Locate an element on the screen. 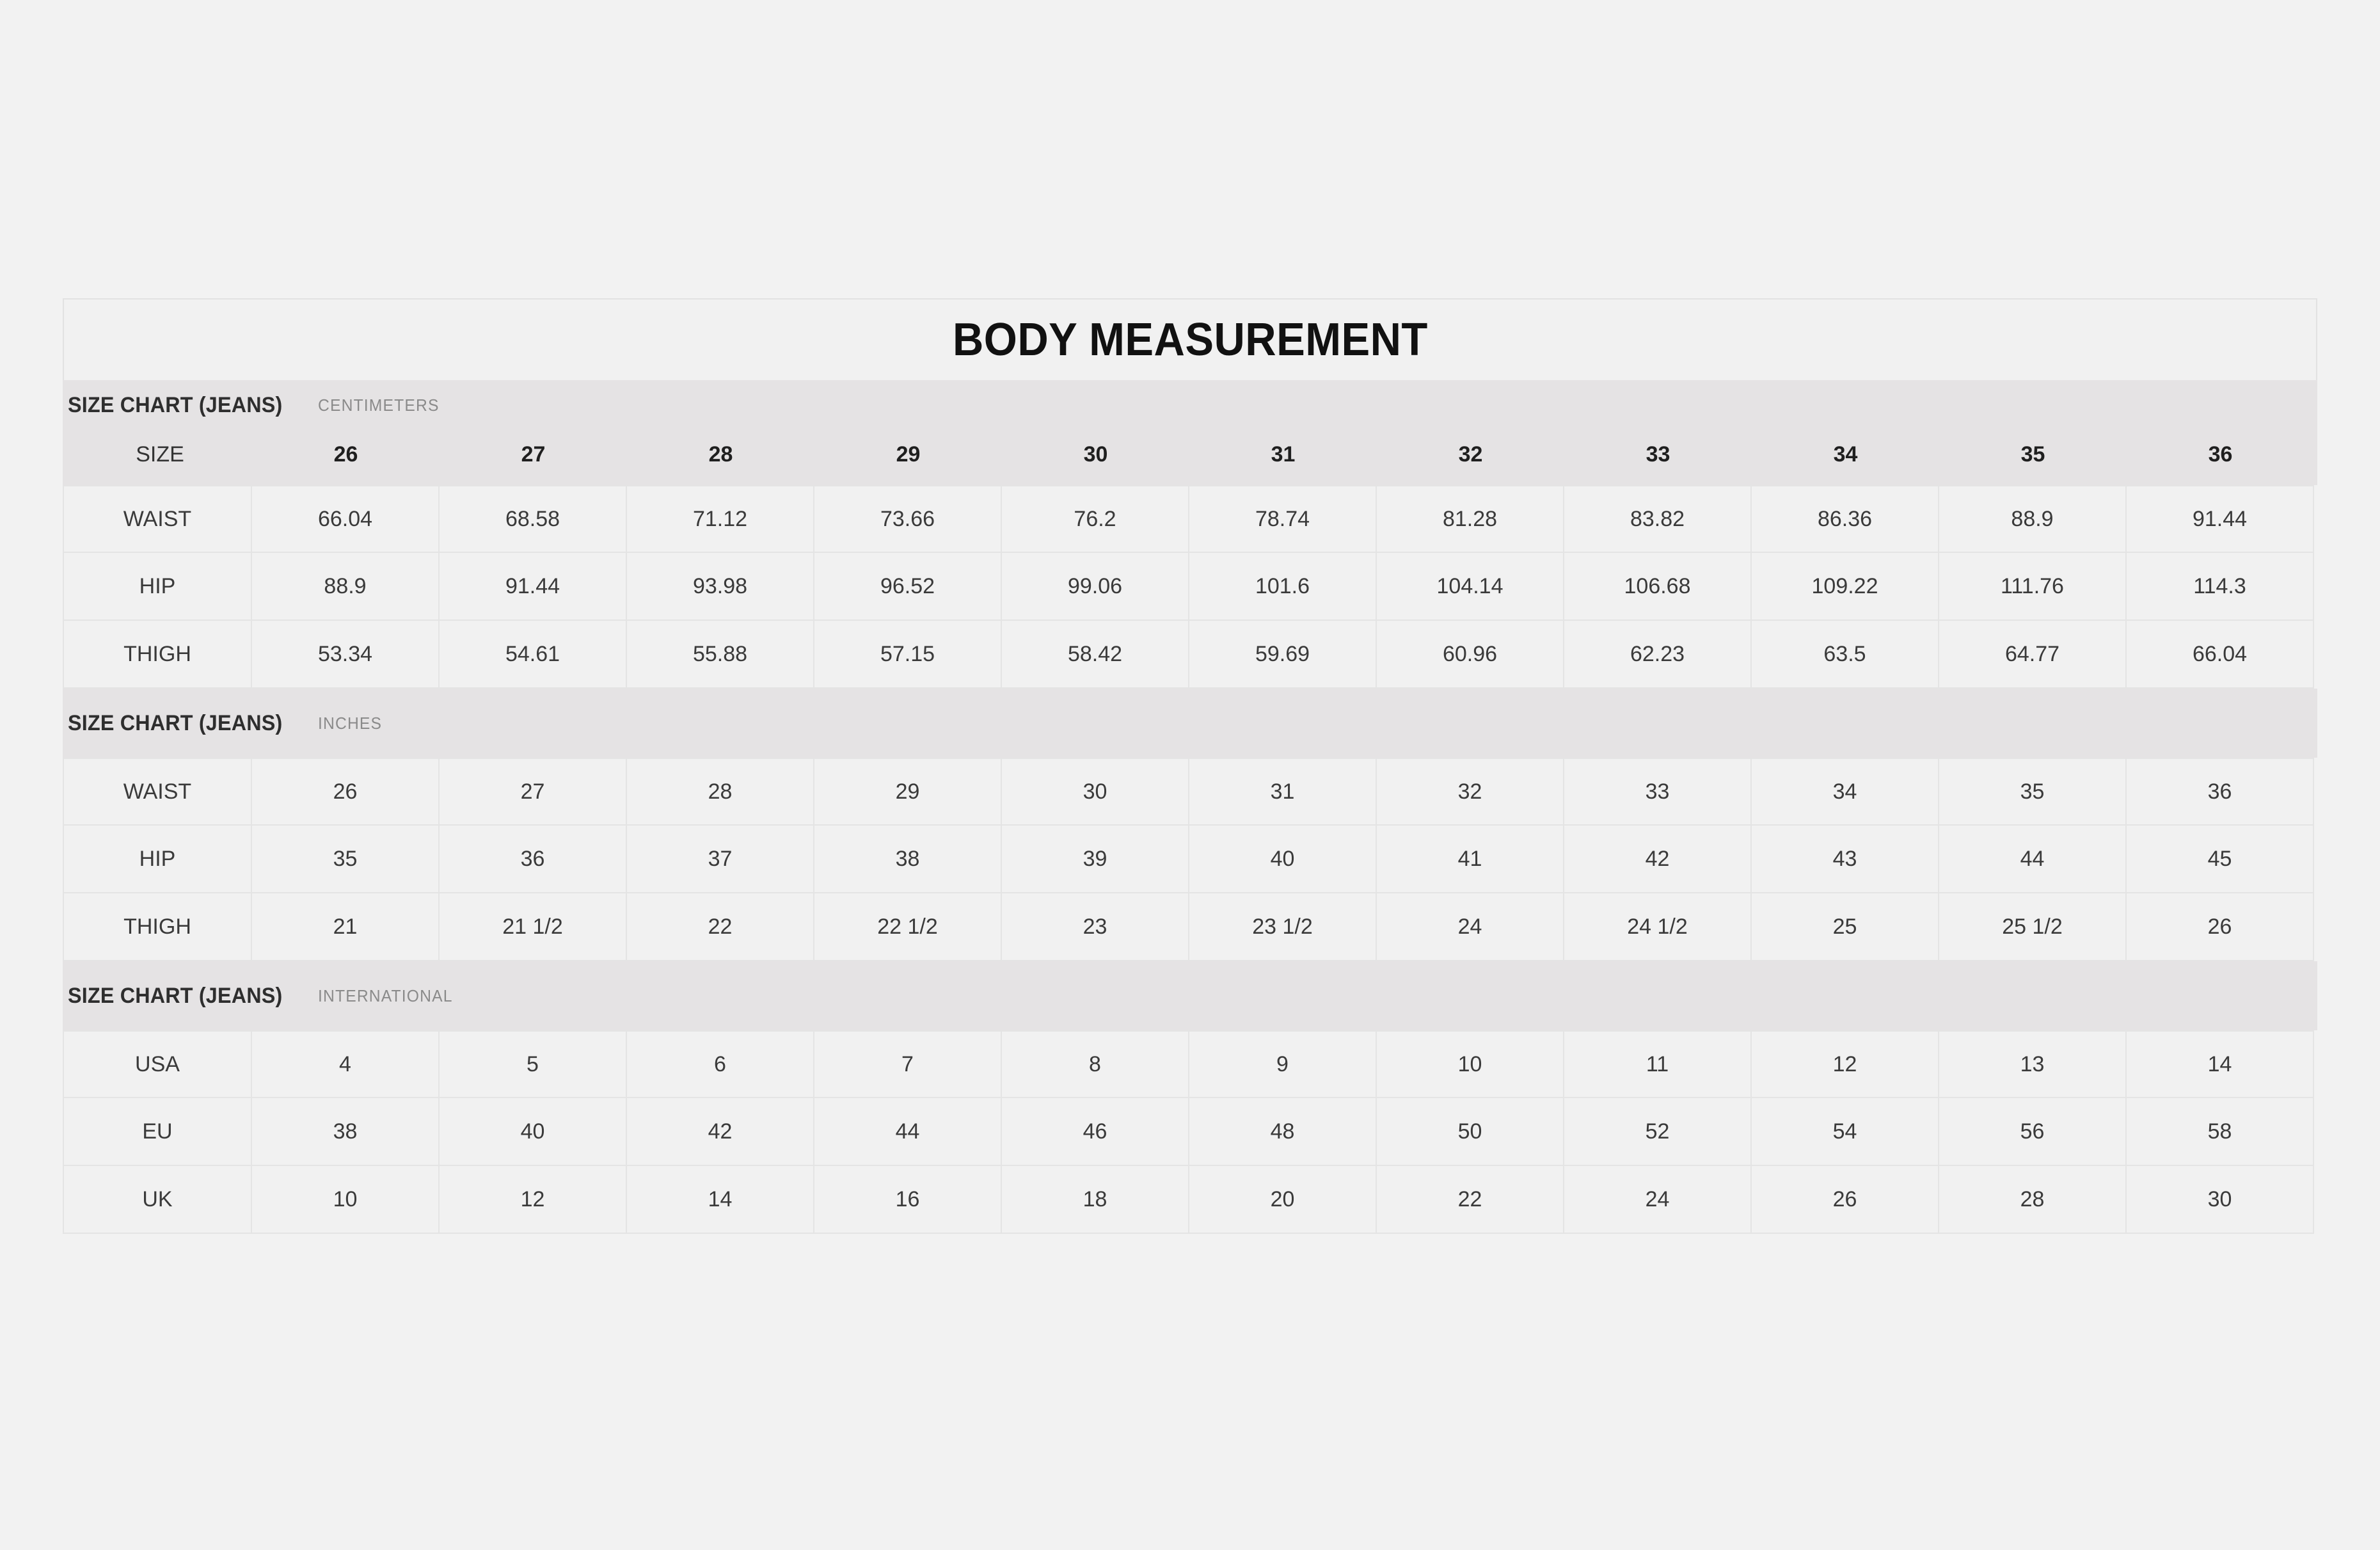  table-cell: 7 is located at coordinates (908, 1064).